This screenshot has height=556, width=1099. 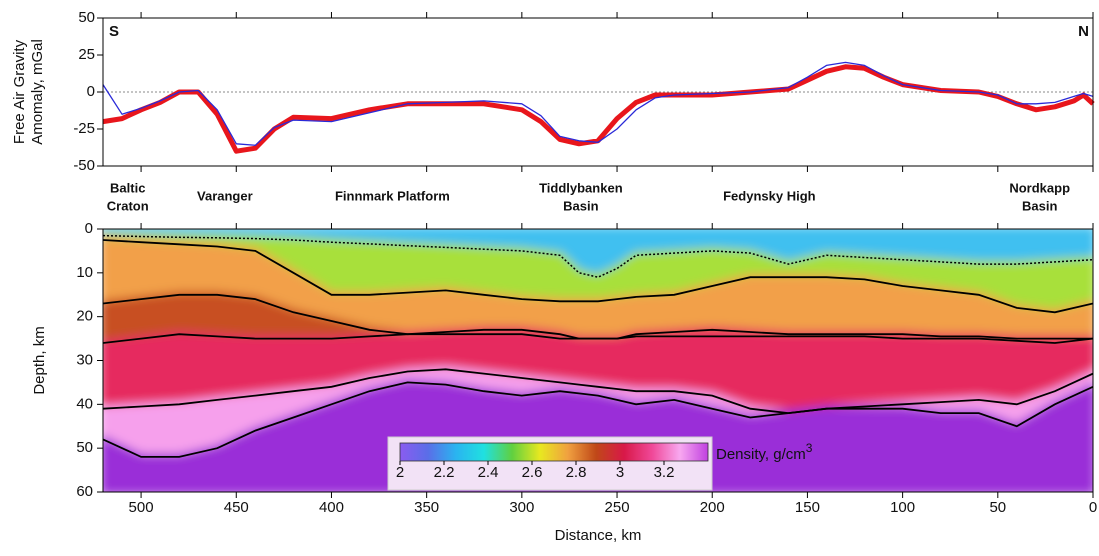 What do you see at coordinates (39, 360) in the screenshot?
I see `y-axis-label: Depth, km` at bounding box center [39, 360].